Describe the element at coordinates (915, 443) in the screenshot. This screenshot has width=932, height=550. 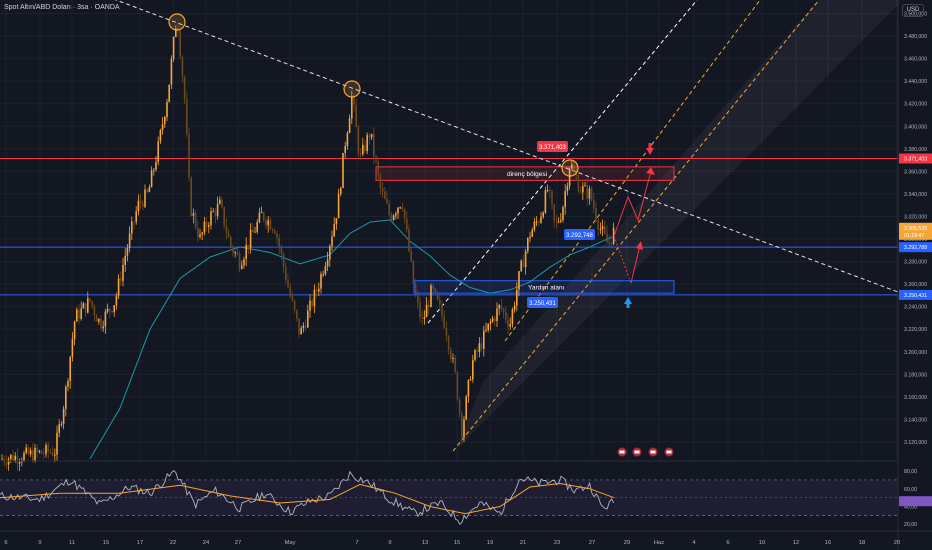
I see `price-tick-0: 3.120,000` at that location.